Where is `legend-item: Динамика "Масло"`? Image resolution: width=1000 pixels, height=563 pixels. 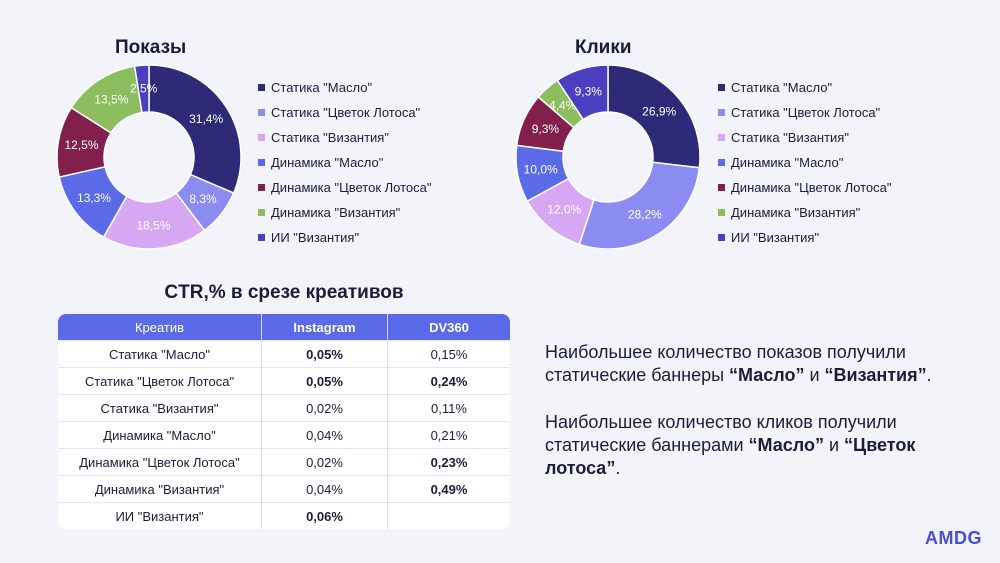 legend-item: Динамика "Масло" is located at coordinates (804, 162).